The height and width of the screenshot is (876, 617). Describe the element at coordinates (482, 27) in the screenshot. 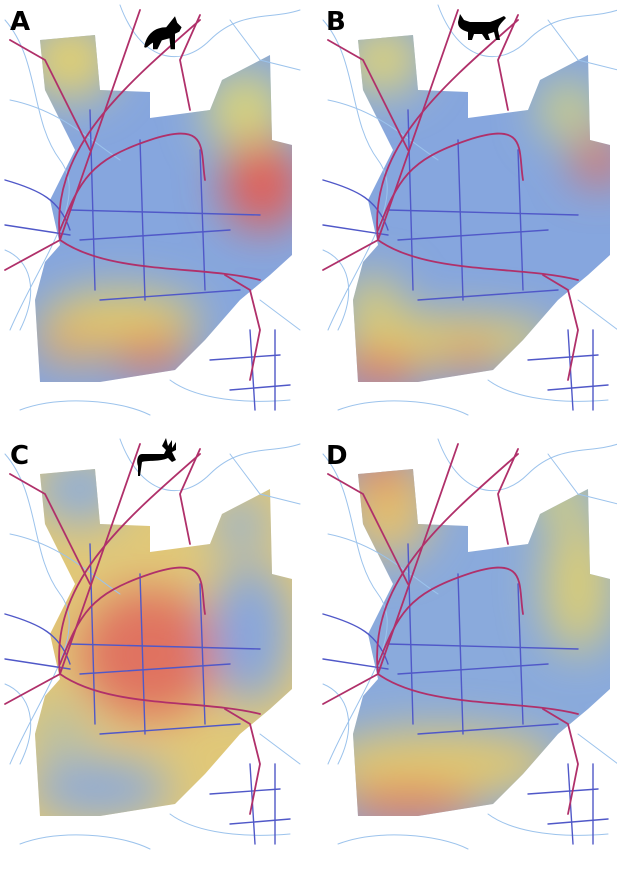

I see `cat-icon` at that location.